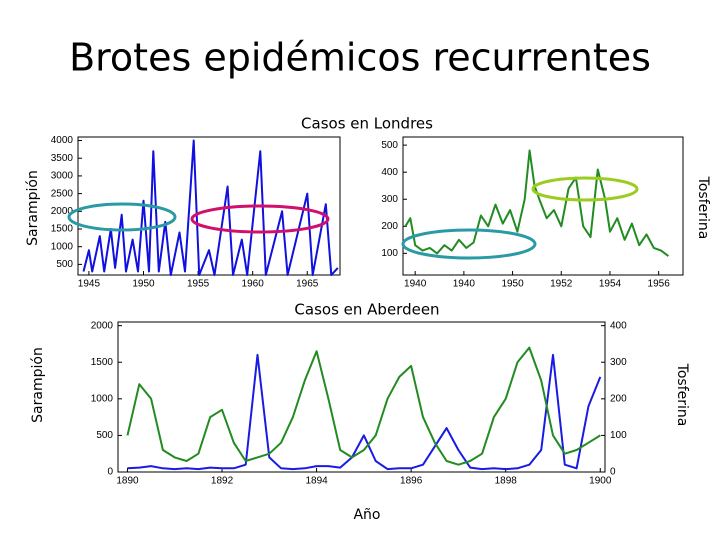  Describe the element at coordinates (613, 472) in the screenshot. I see `y2-tick-label: 0` at that location.